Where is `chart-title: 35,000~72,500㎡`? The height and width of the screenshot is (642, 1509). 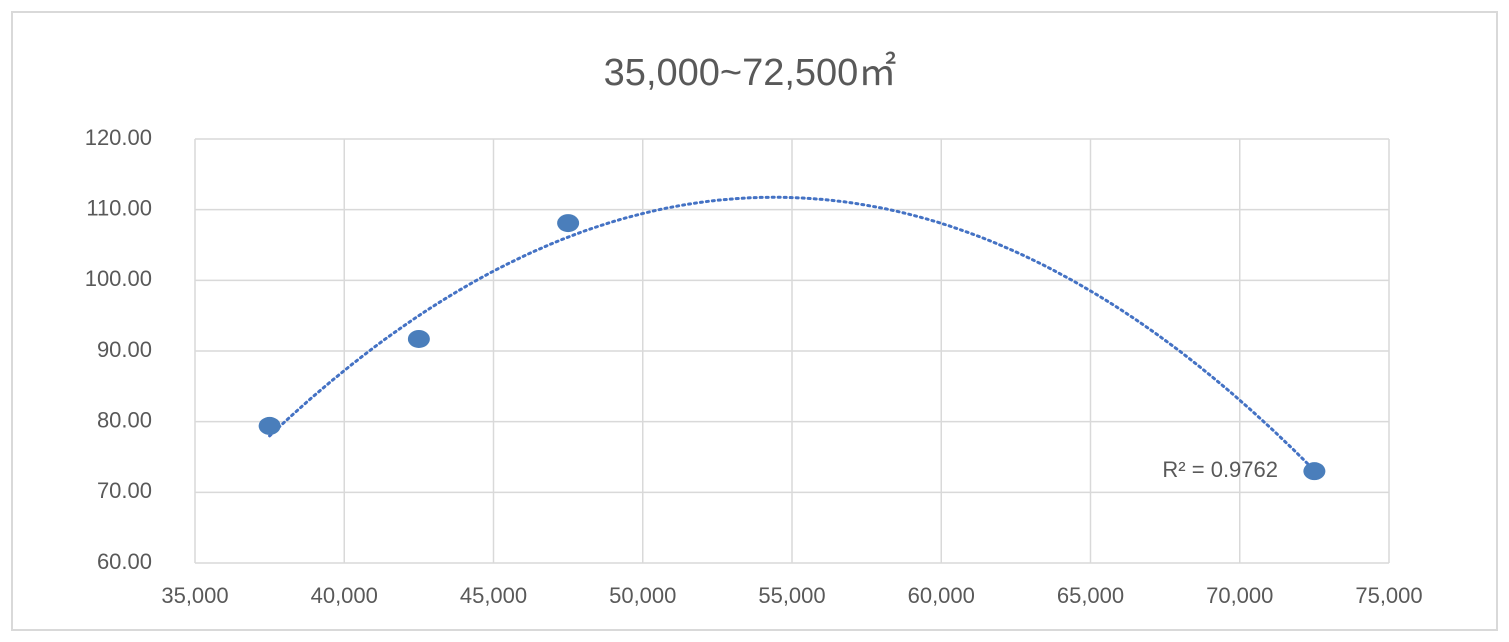
chart-title: 35,000~72,500㎡ is located at coordinates (750, 73).